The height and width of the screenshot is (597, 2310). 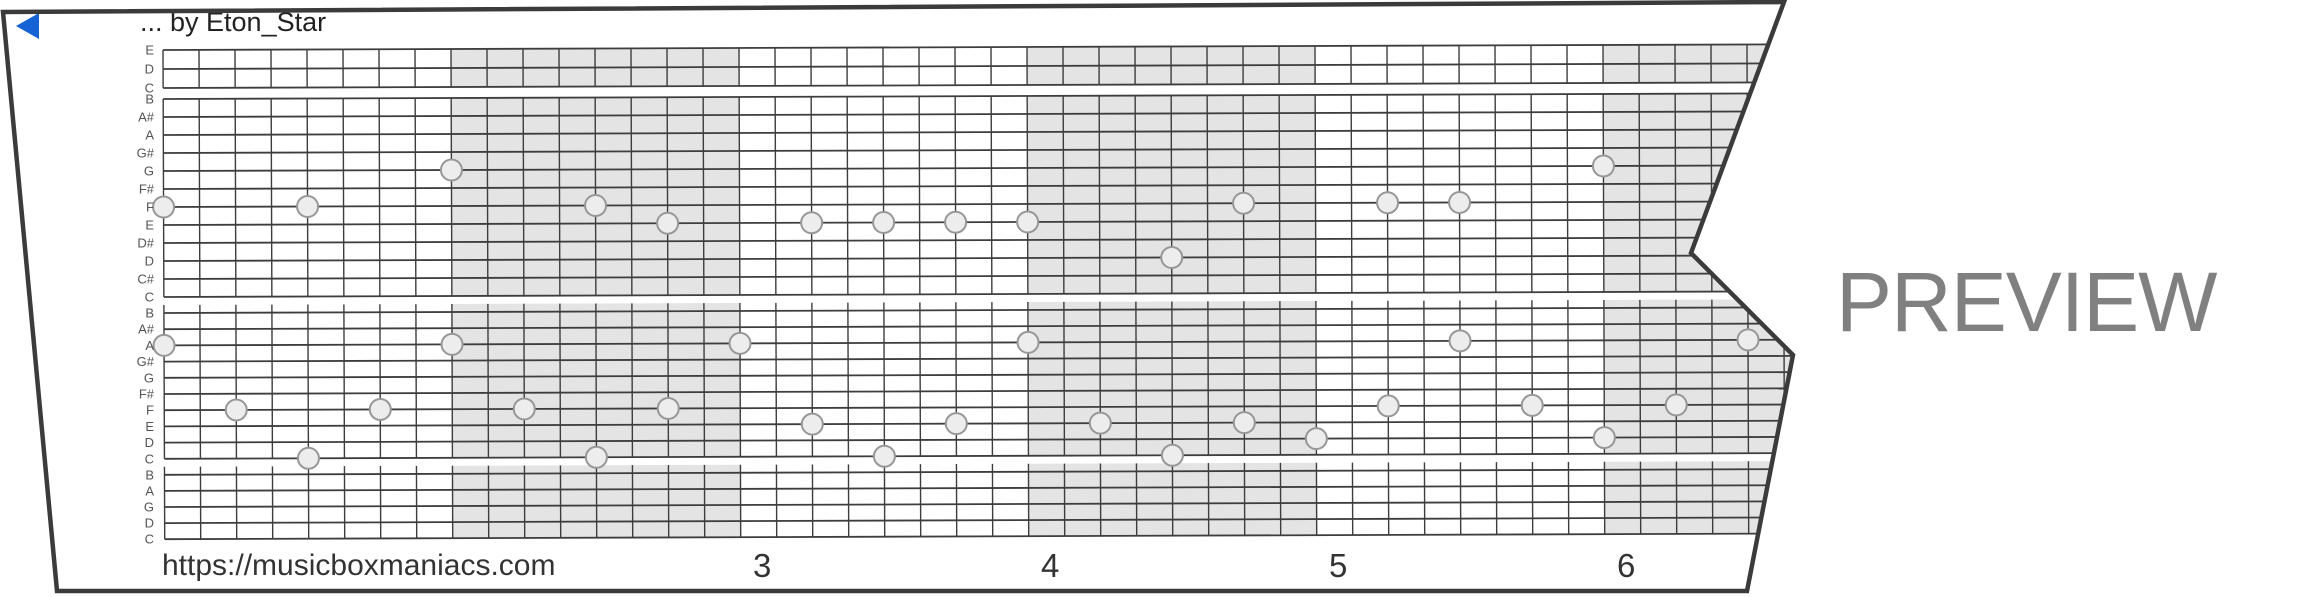 I want to click on play-icon, so click(x=27, y=26).